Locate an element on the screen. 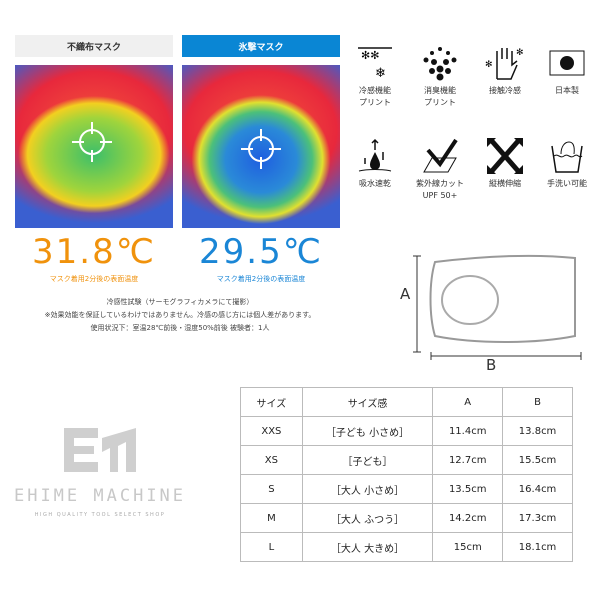 This screenshot has height=600, width=600. table-row: L ［大人 大きめ］ 15cm 18.1cm is located at coordinates (406, 547).